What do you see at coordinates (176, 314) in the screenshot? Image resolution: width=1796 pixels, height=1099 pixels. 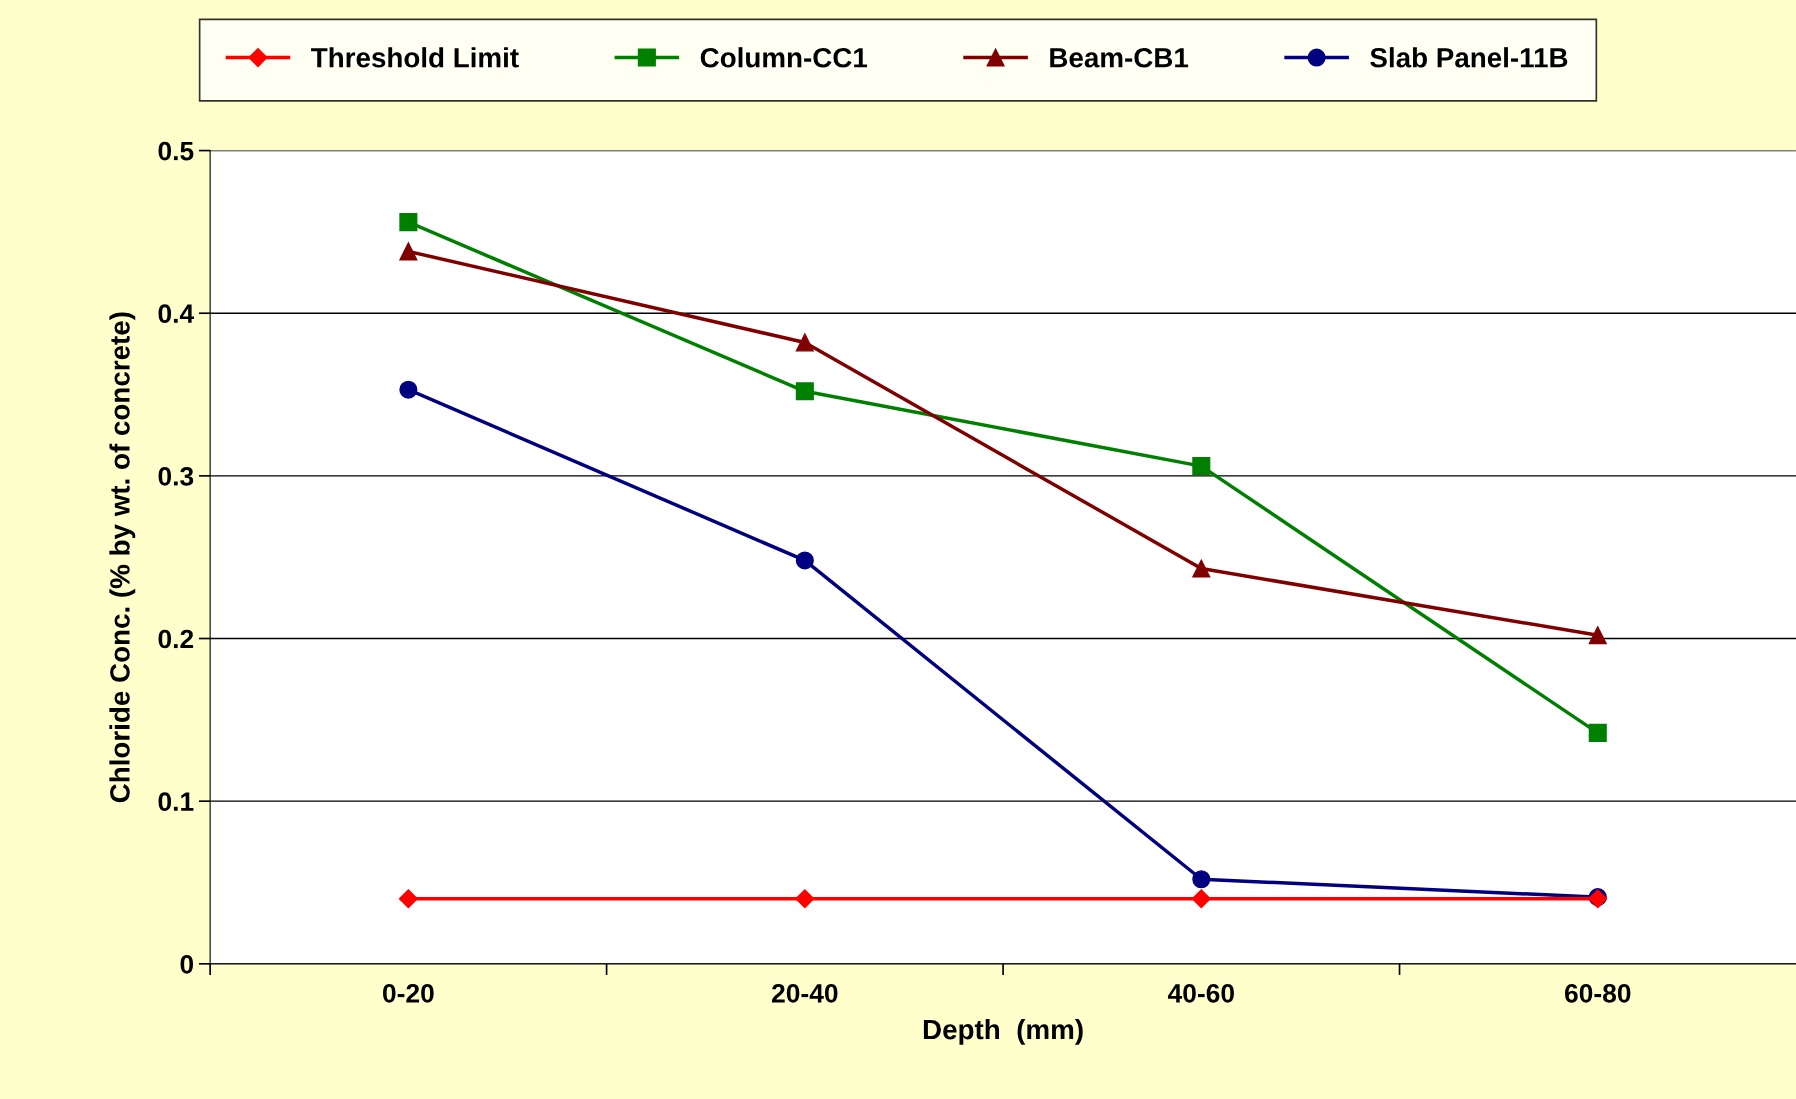 I see `y-tick-label: 0.4` at bounding box center [176, 314].